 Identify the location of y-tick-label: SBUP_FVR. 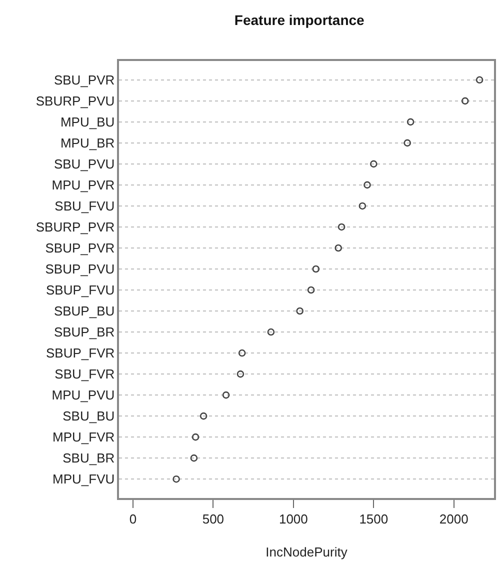
(80, 353).